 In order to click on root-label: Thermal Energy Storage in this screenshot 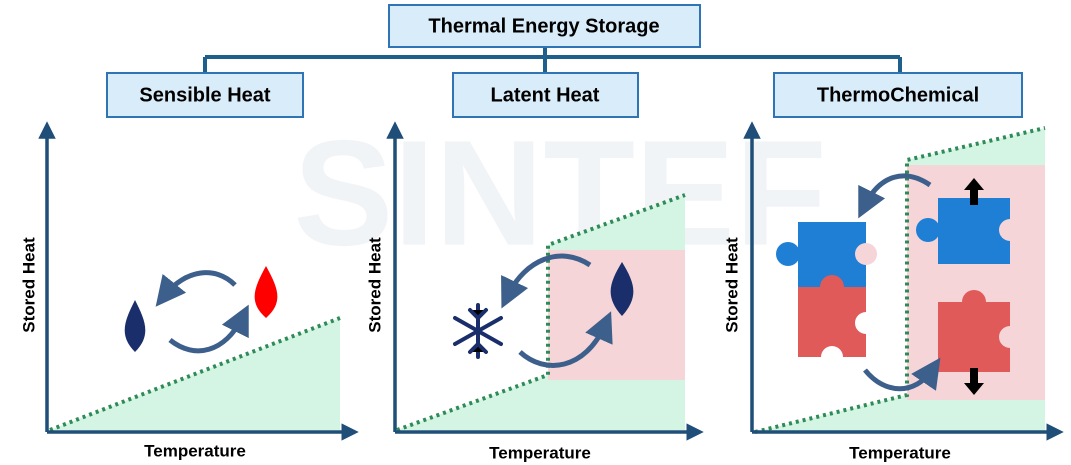, I will do `click(543, 26)`.